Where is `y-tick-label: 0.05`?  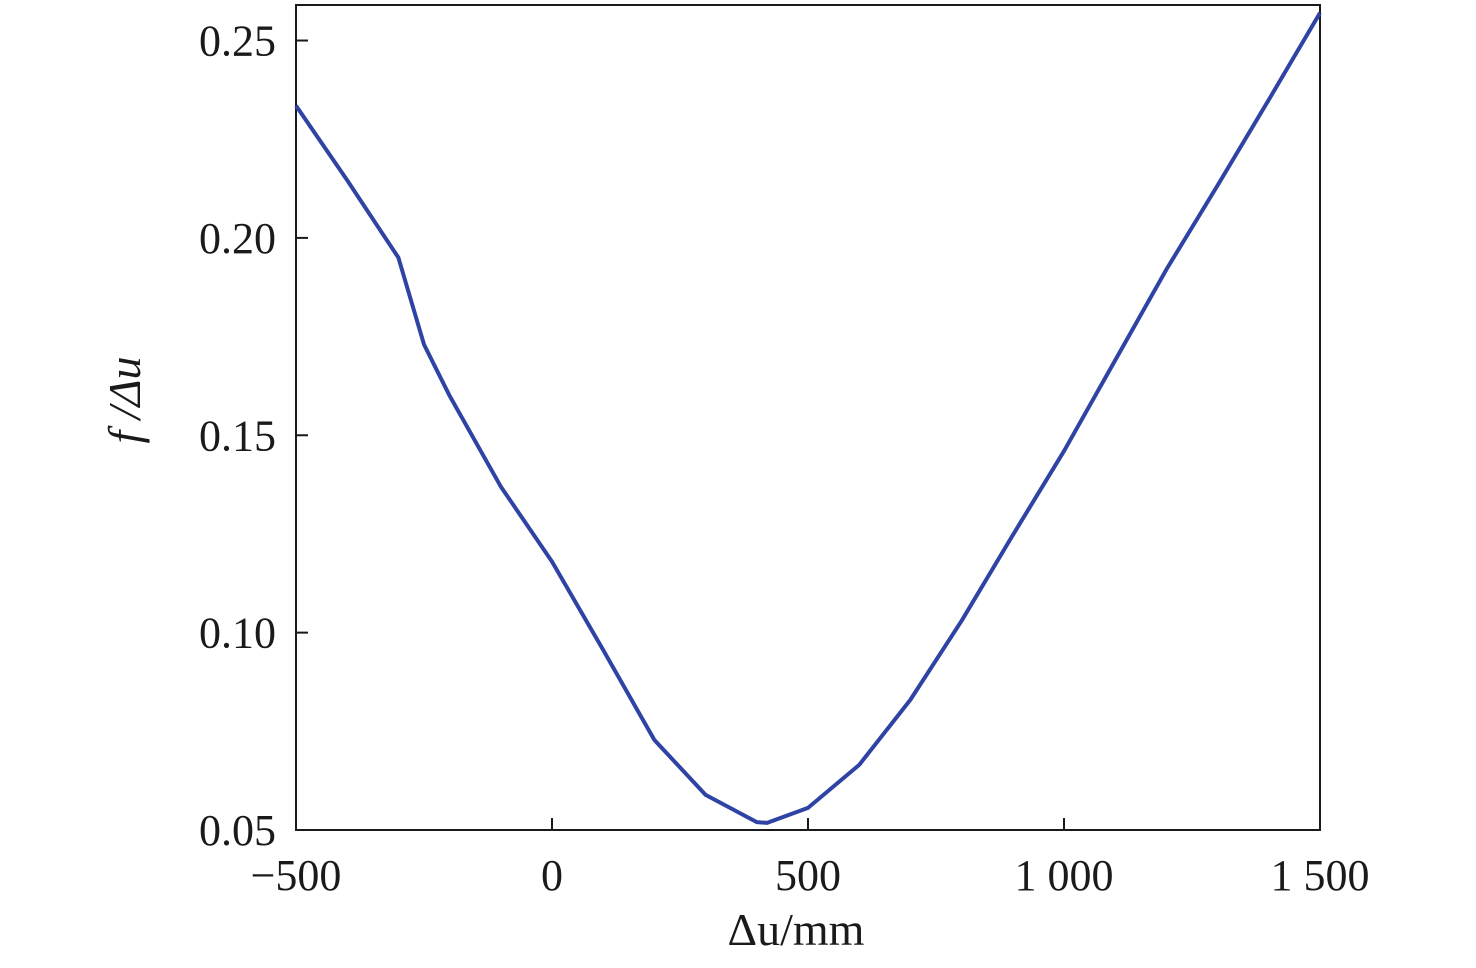
y-tick-label: 0.05 is located at coordinates (237, 830).